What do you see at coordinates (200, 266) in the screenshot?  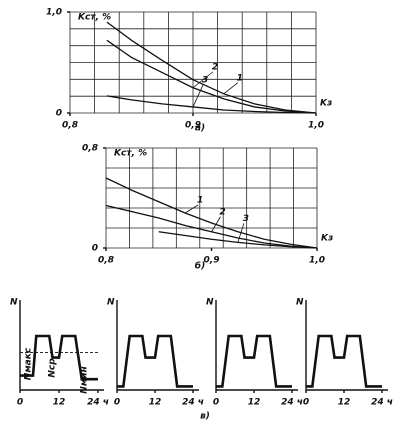 I see `caption: б)` at bounding box center [200, 266].